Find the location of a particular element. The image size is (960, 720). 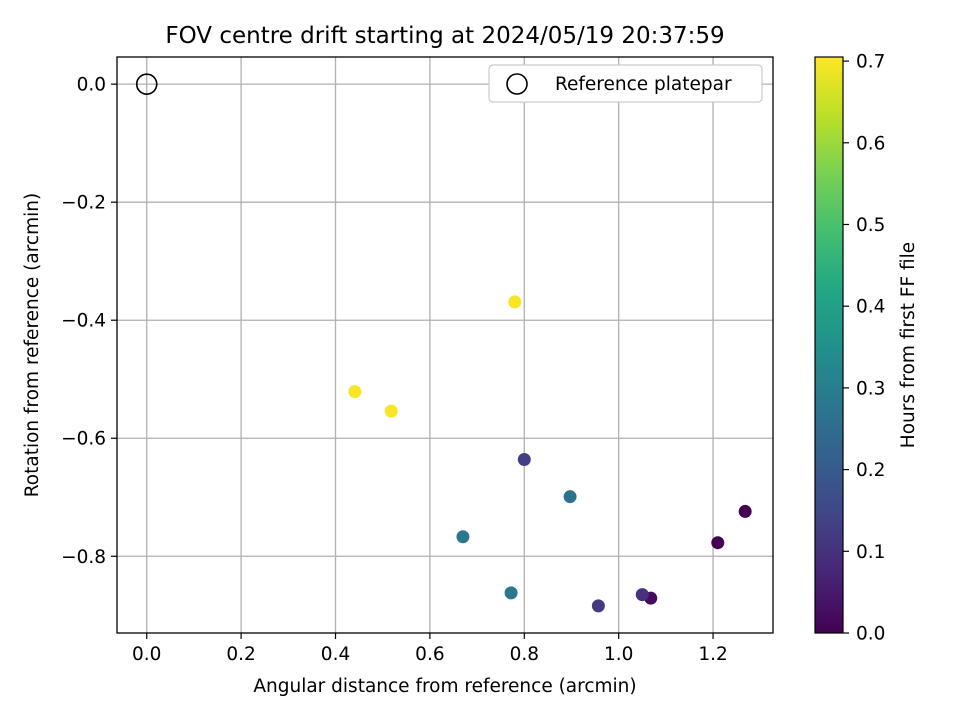

colorbar-tick-label: 0.3 is located at coordinates (870, 388).